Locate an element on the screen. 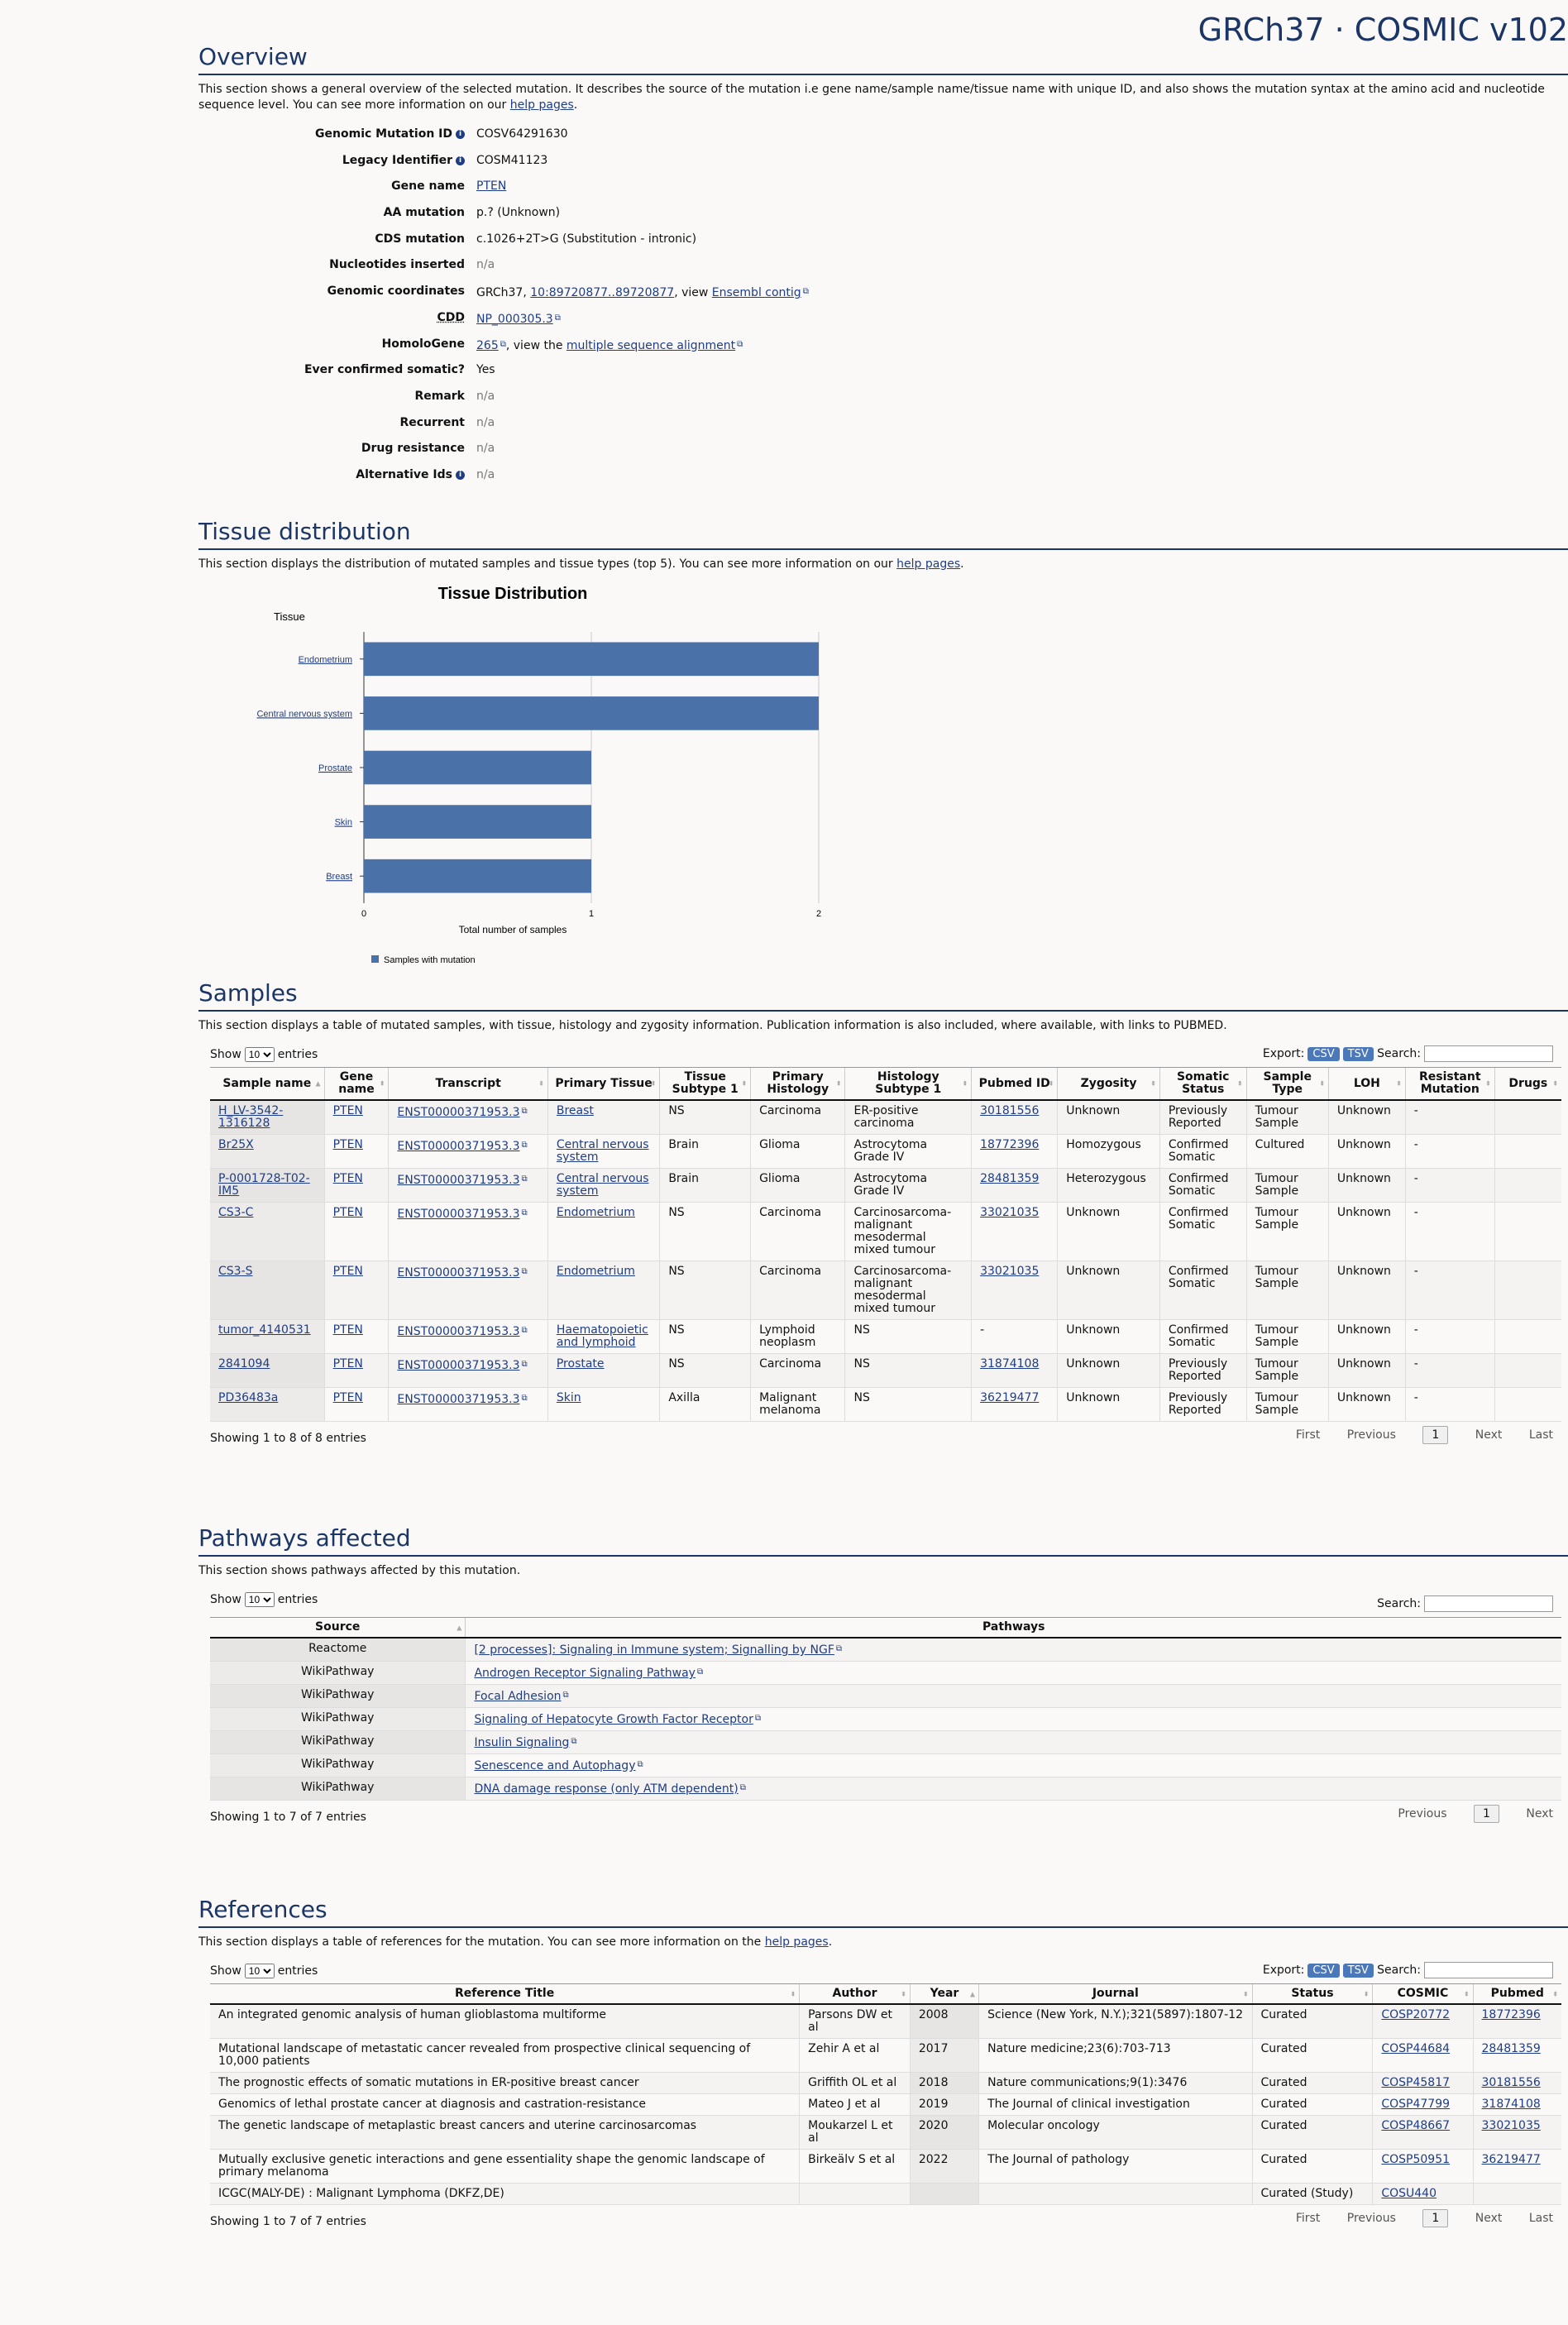  references-column-header: COSMIC ⬍ is located at coordinates (1423, 1994).